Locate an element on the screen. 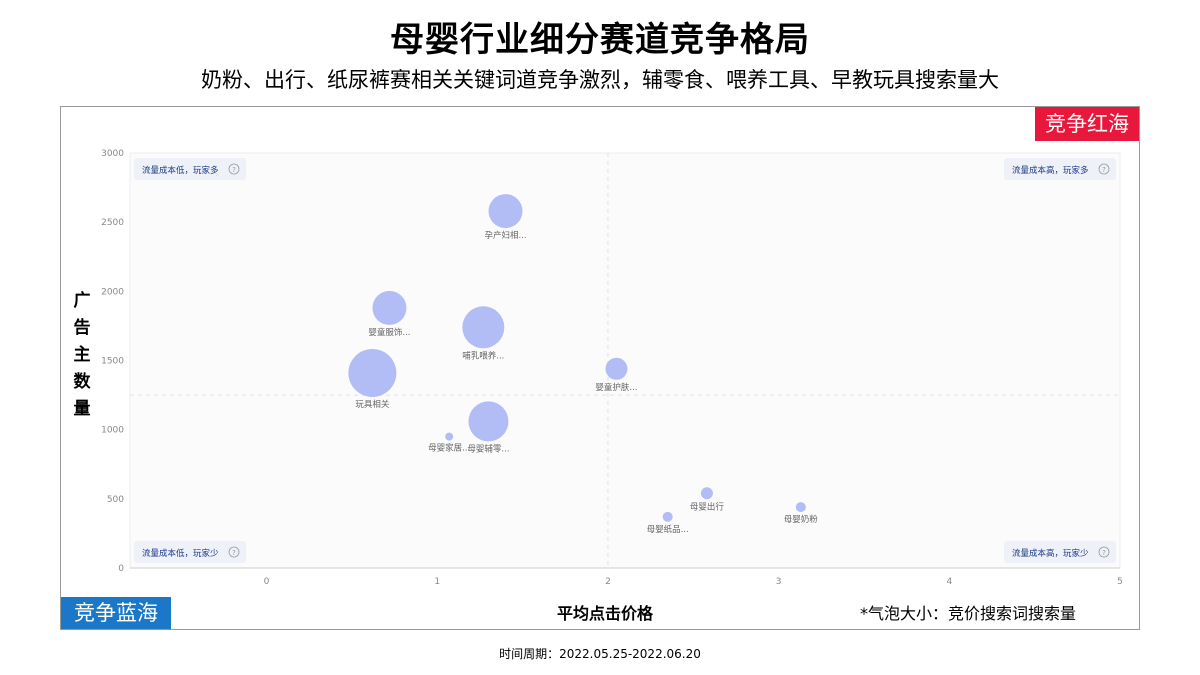  y-tick-label: 1500 is located at coordinates (112, 362).